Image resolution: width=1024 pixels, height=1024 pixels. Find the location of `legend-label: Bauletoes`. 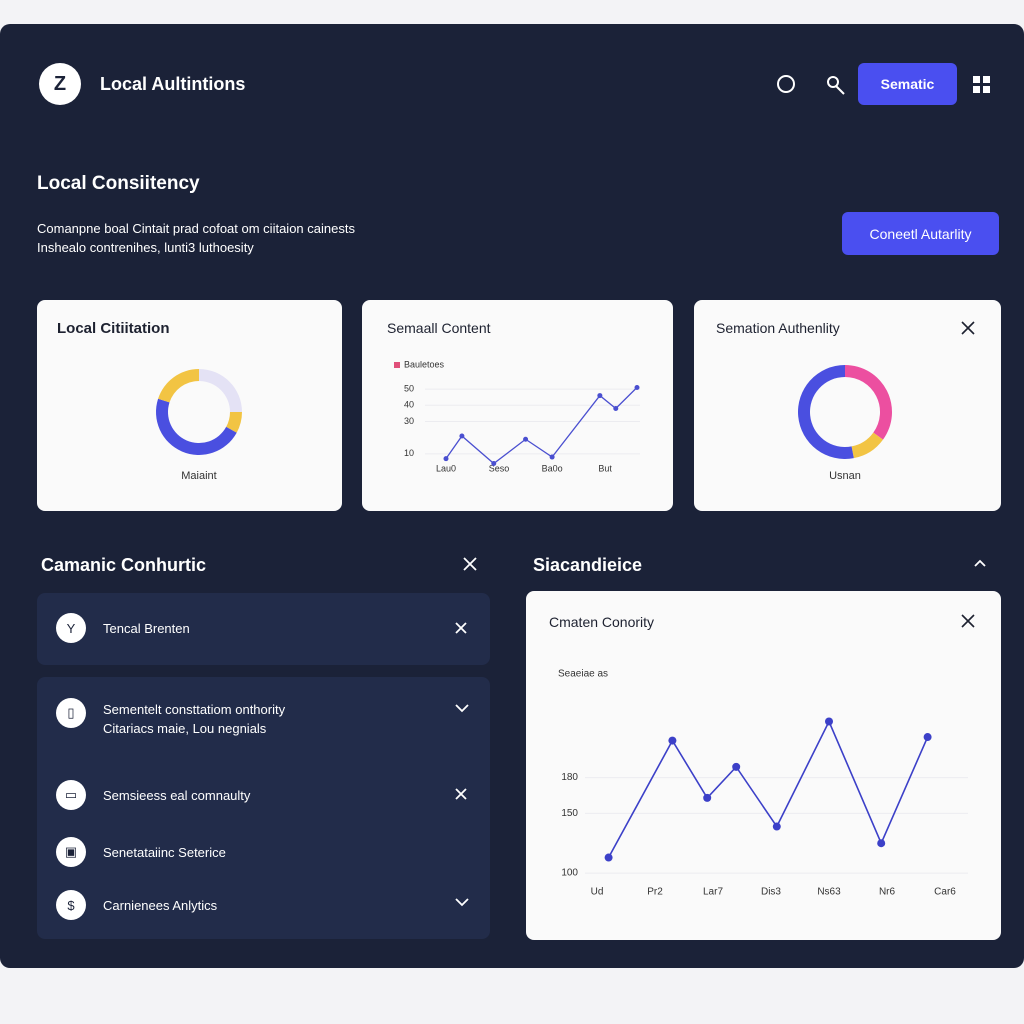

legend-label: Bauletoes is located at coordinates (424, 364).